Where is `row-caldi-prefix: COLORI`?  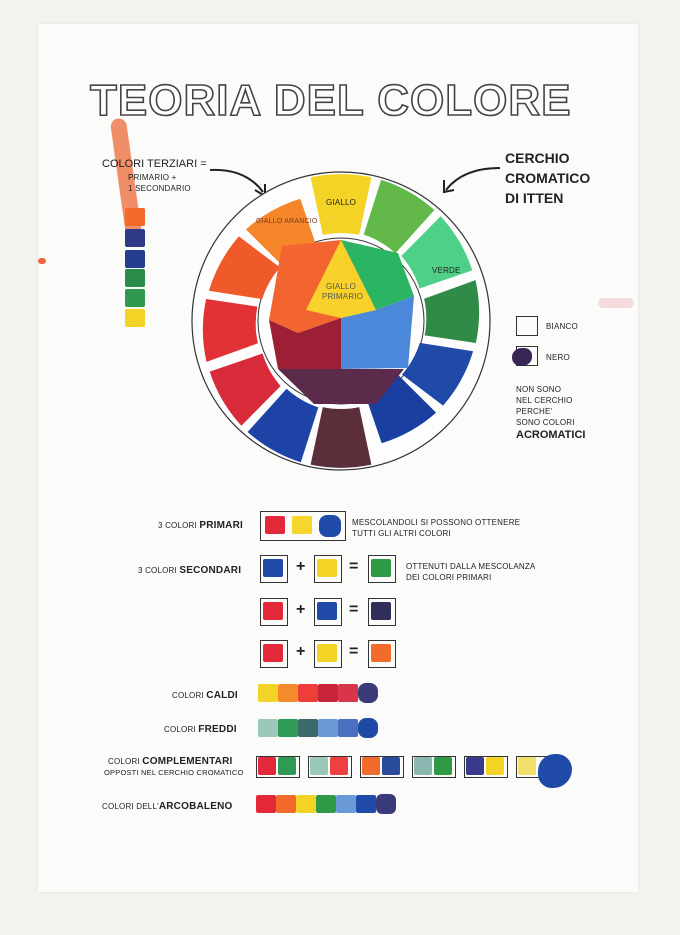
row-caldi-prefix: COLORI is located at coordinates (189, 695).